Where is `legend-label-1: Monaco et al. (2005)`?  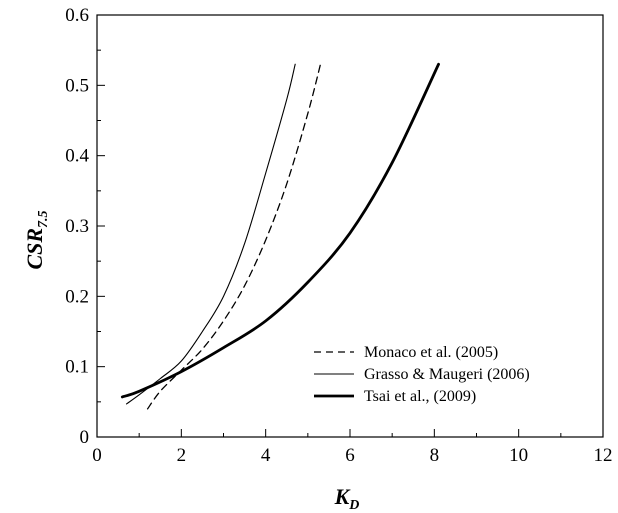
legend-label-1: Monaco et al. (2005) is located at coordinates (431, 352).